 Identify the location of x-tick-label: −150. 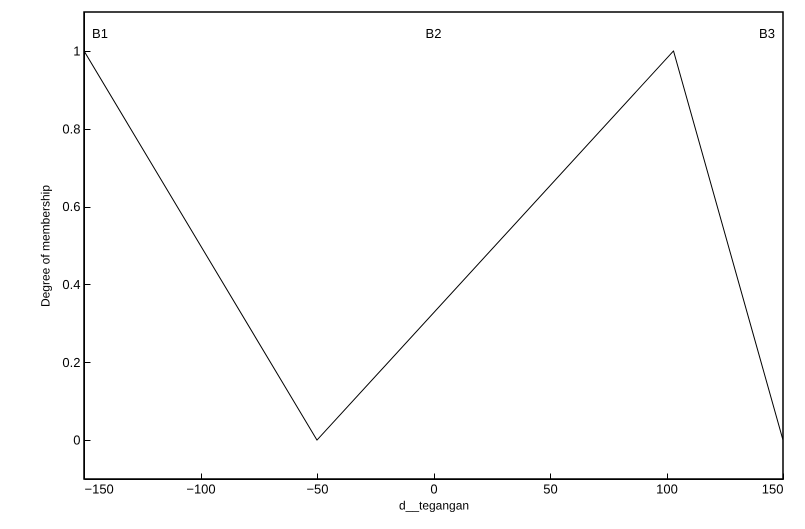
(99, 489).